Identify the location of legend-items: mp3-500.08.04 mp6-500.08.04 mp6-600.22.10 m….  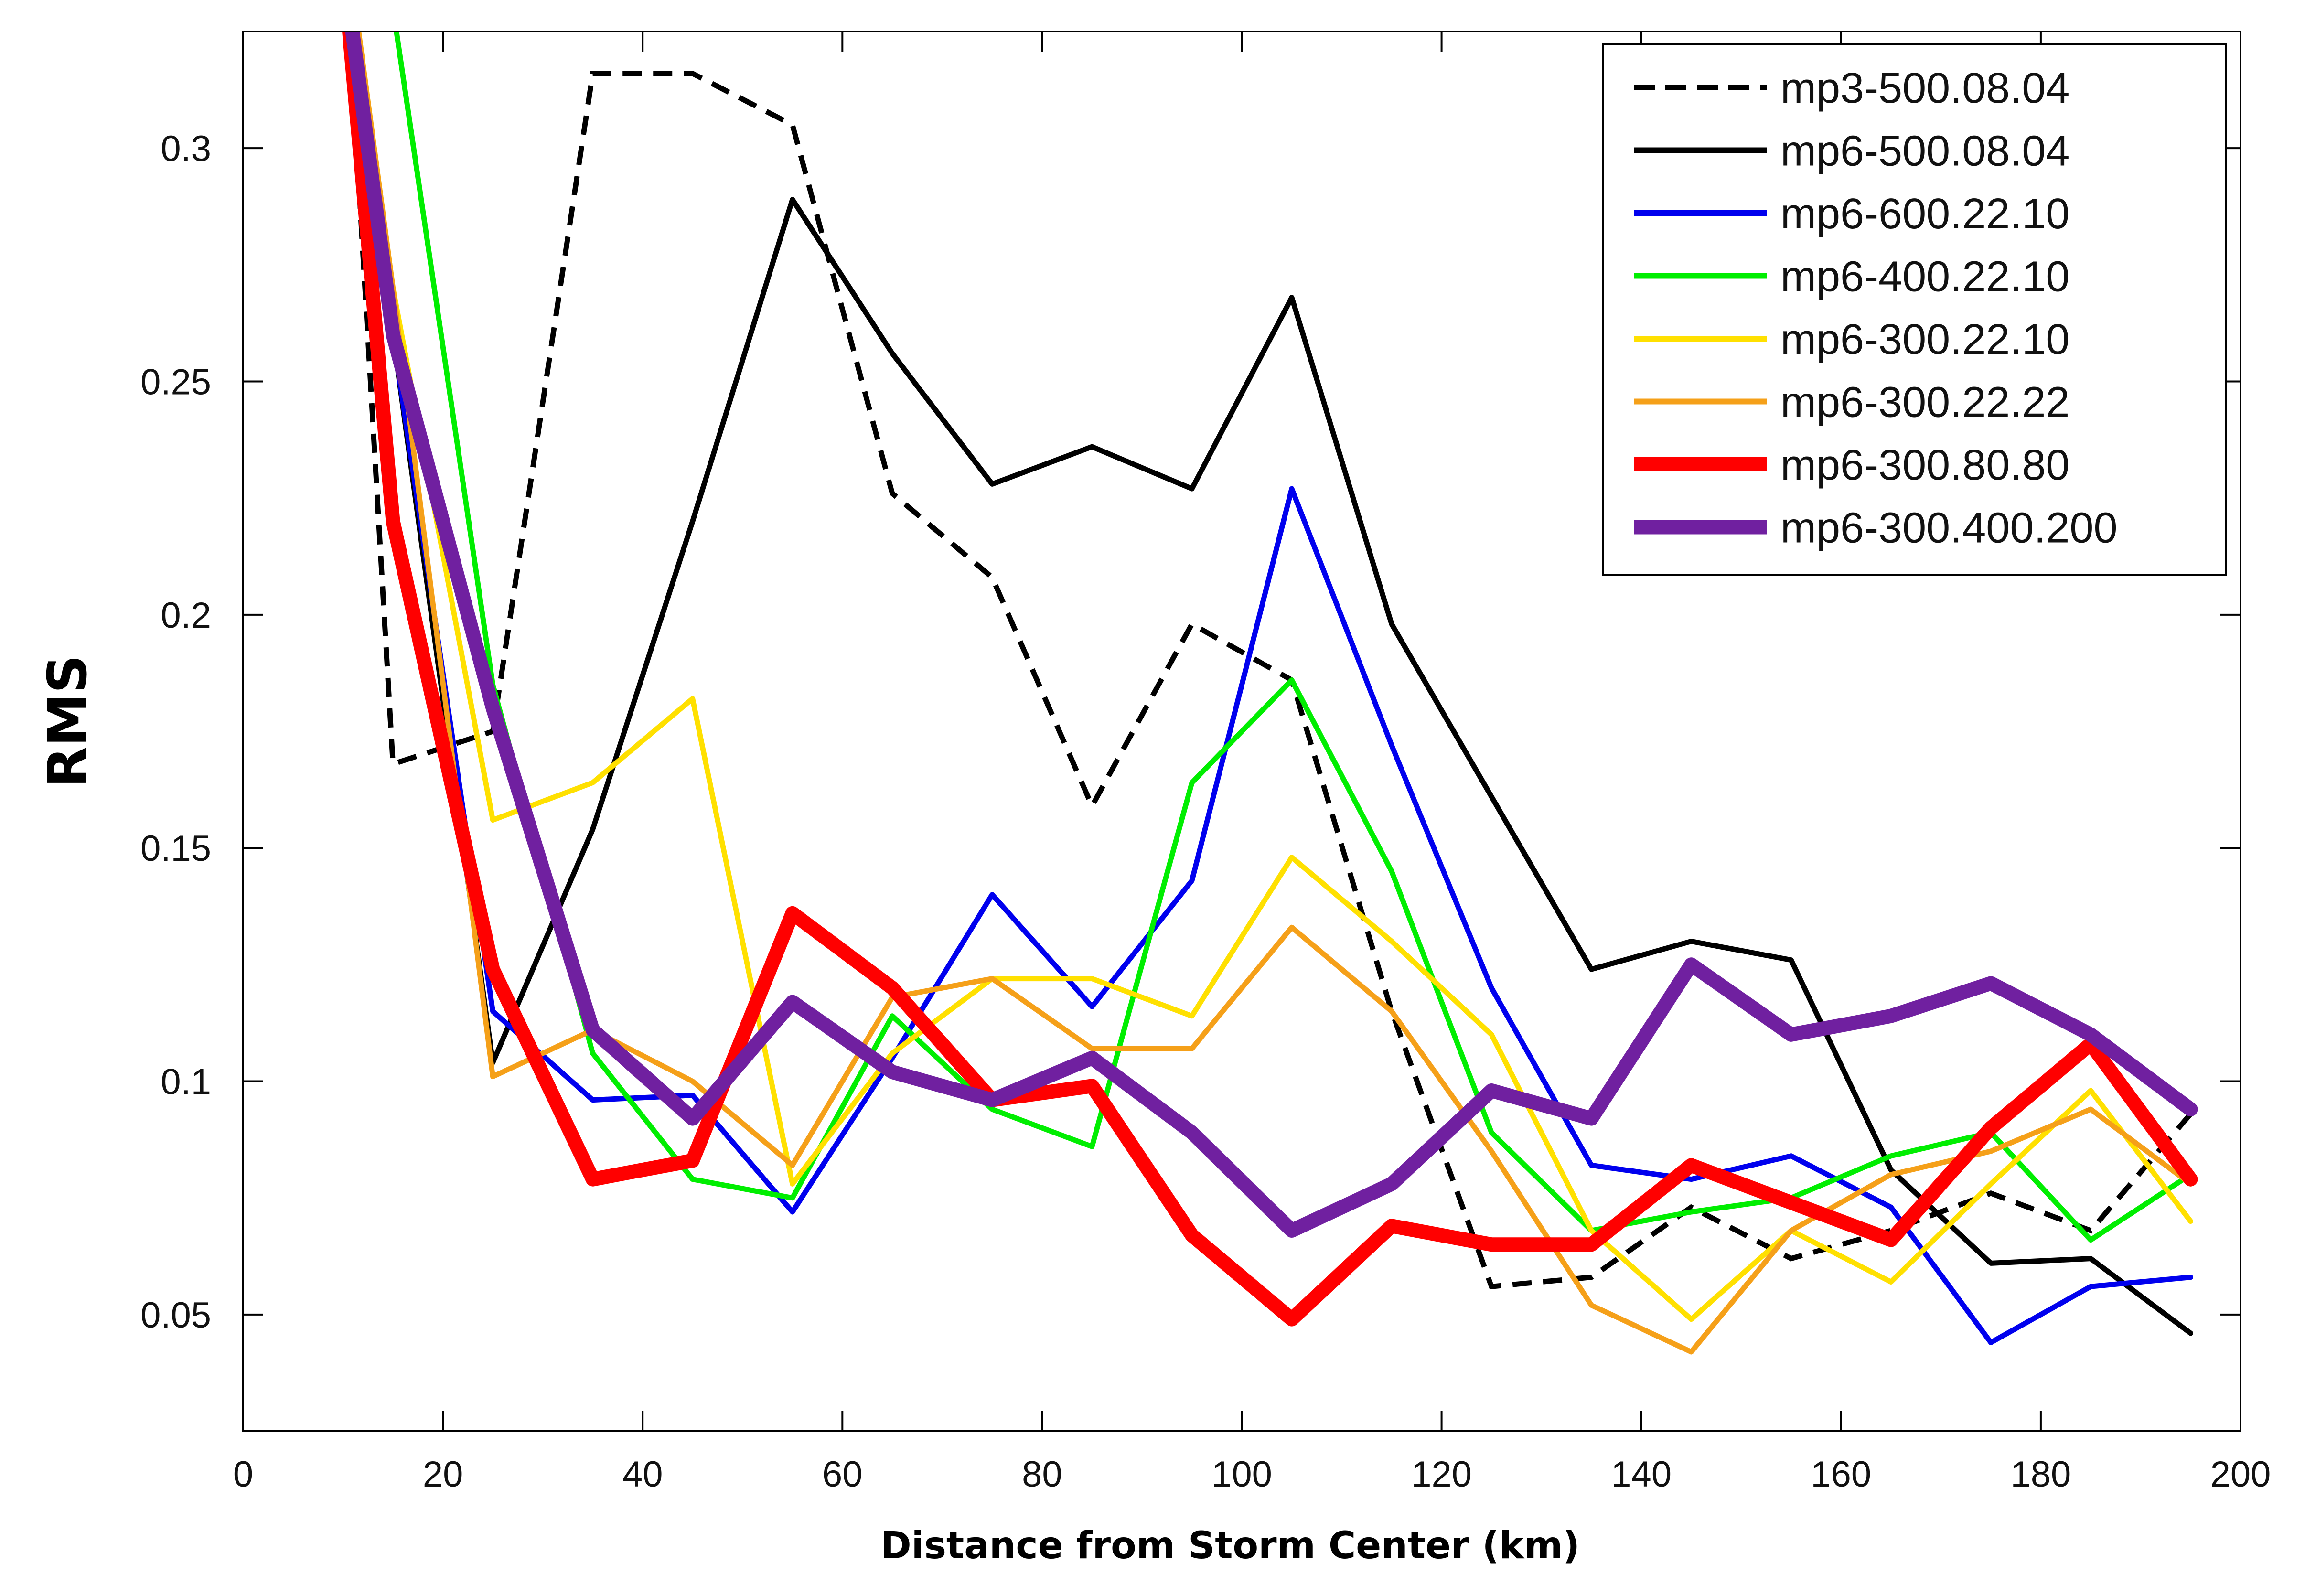
(1876, 308).